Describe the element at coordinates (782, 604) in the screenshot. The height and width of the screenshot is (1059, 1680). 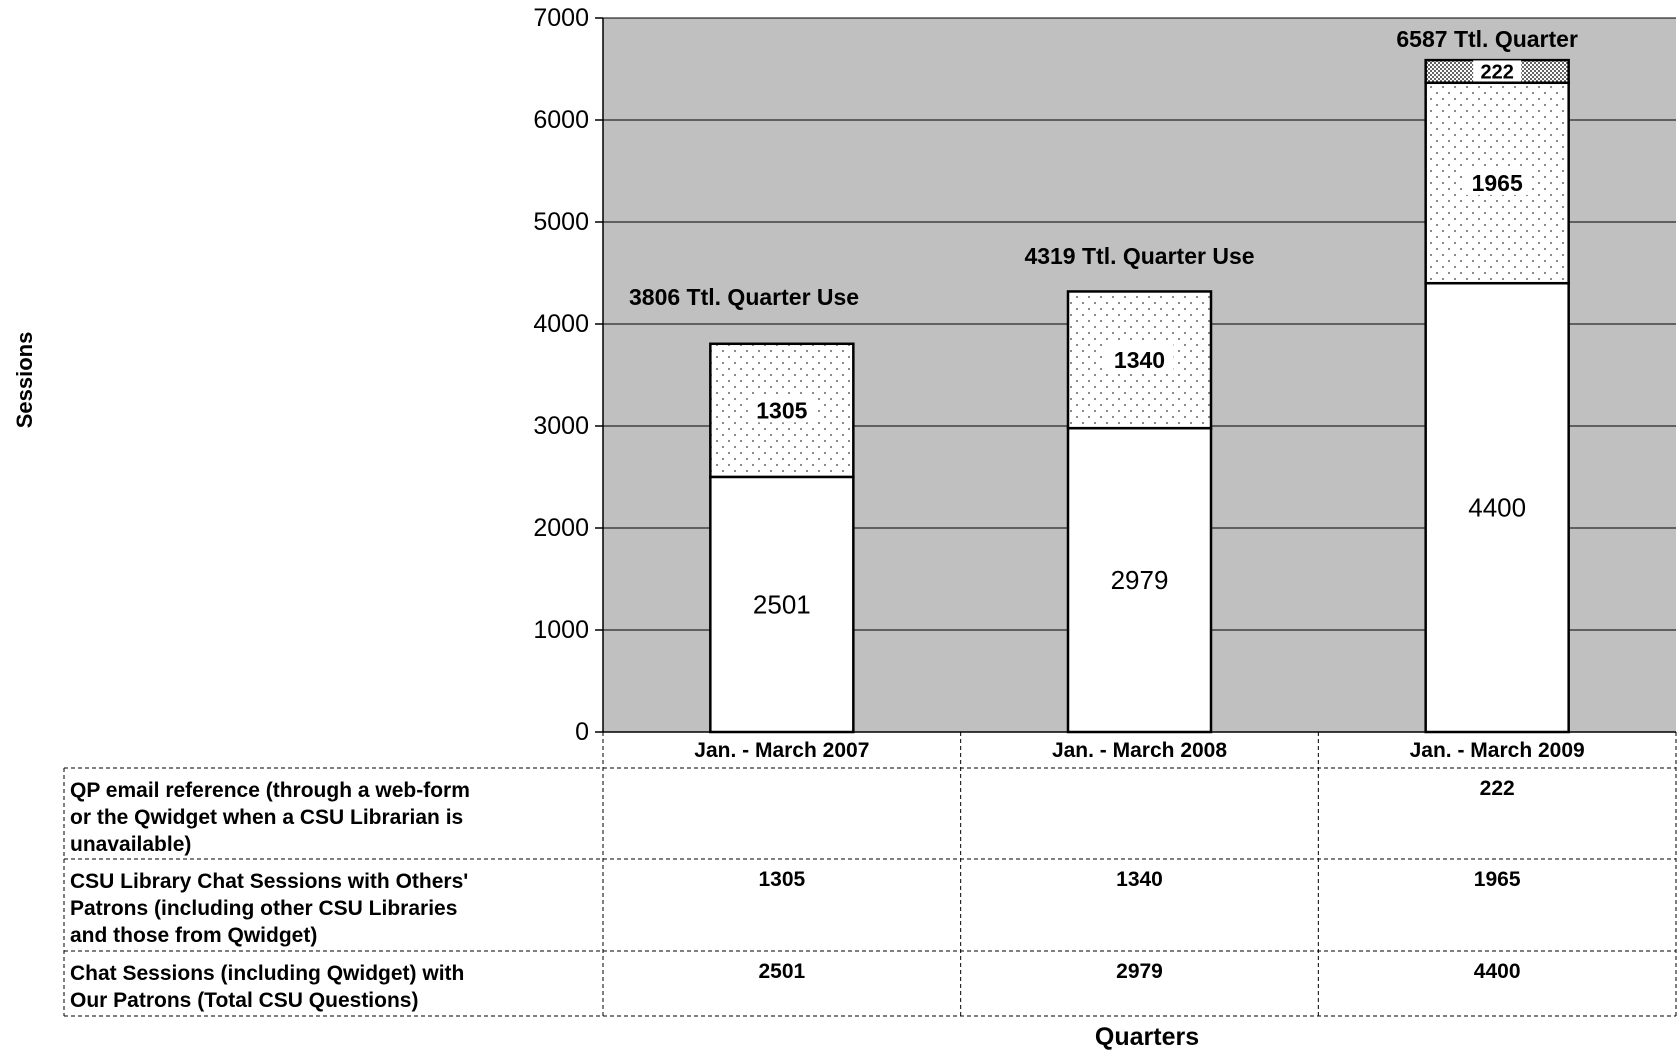
I see `segment-value-label: 2501` at that location.